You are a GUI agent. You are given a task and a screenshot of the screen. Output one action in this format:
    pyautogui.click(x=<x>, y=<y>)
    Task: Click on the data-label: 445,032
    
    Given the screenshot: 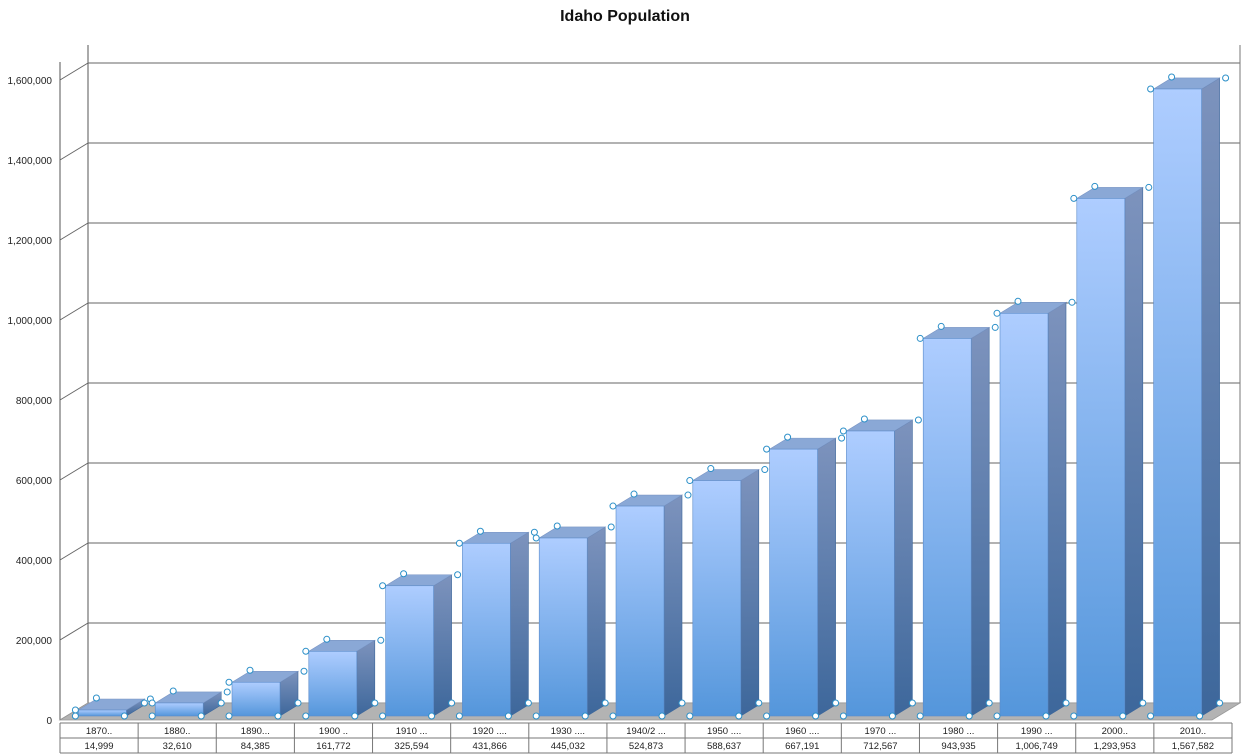 What is the action you would take?
    pyautogui.click(x=568, y=746)
    